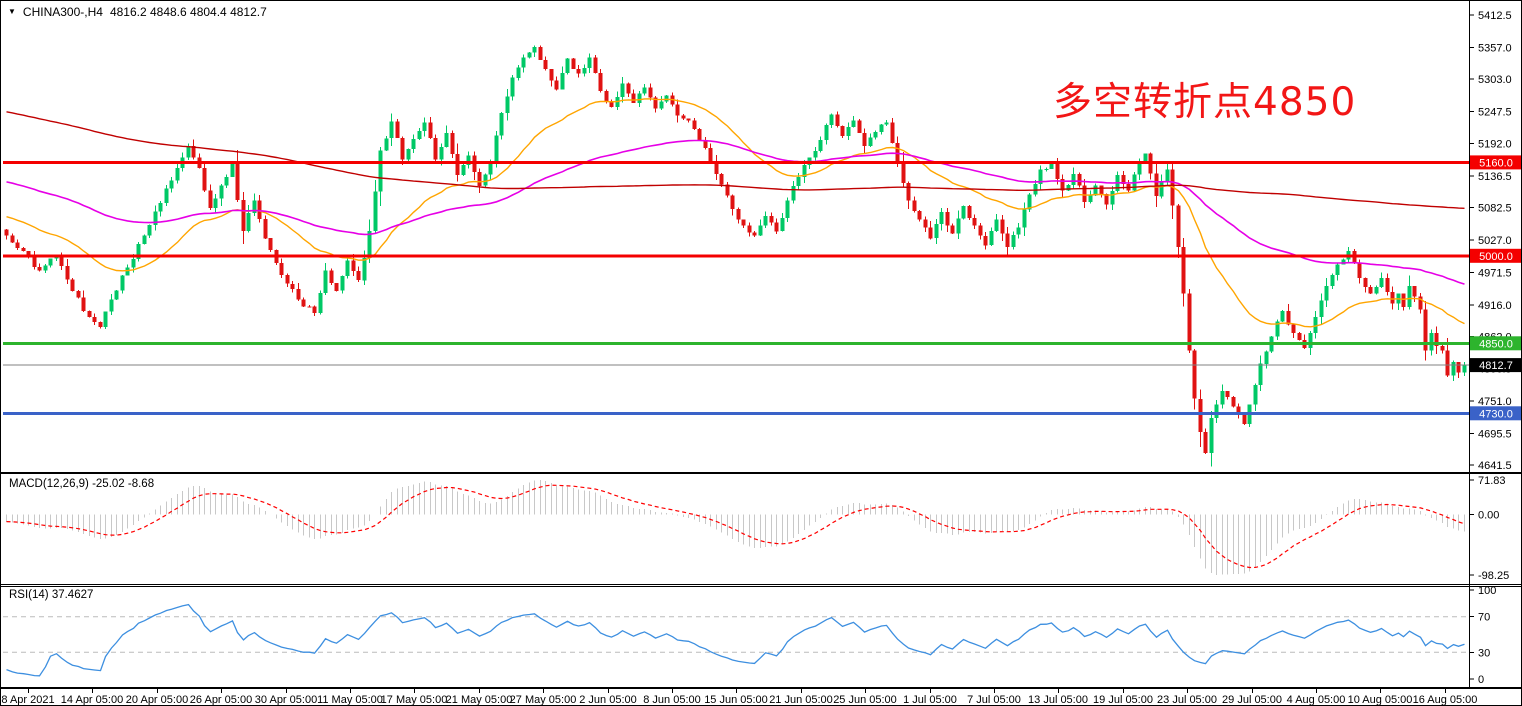  Describe the element at coordinates (801, 700) in the screenshot. I see `time-axis-label: 21 Jun 05:00` at that location.